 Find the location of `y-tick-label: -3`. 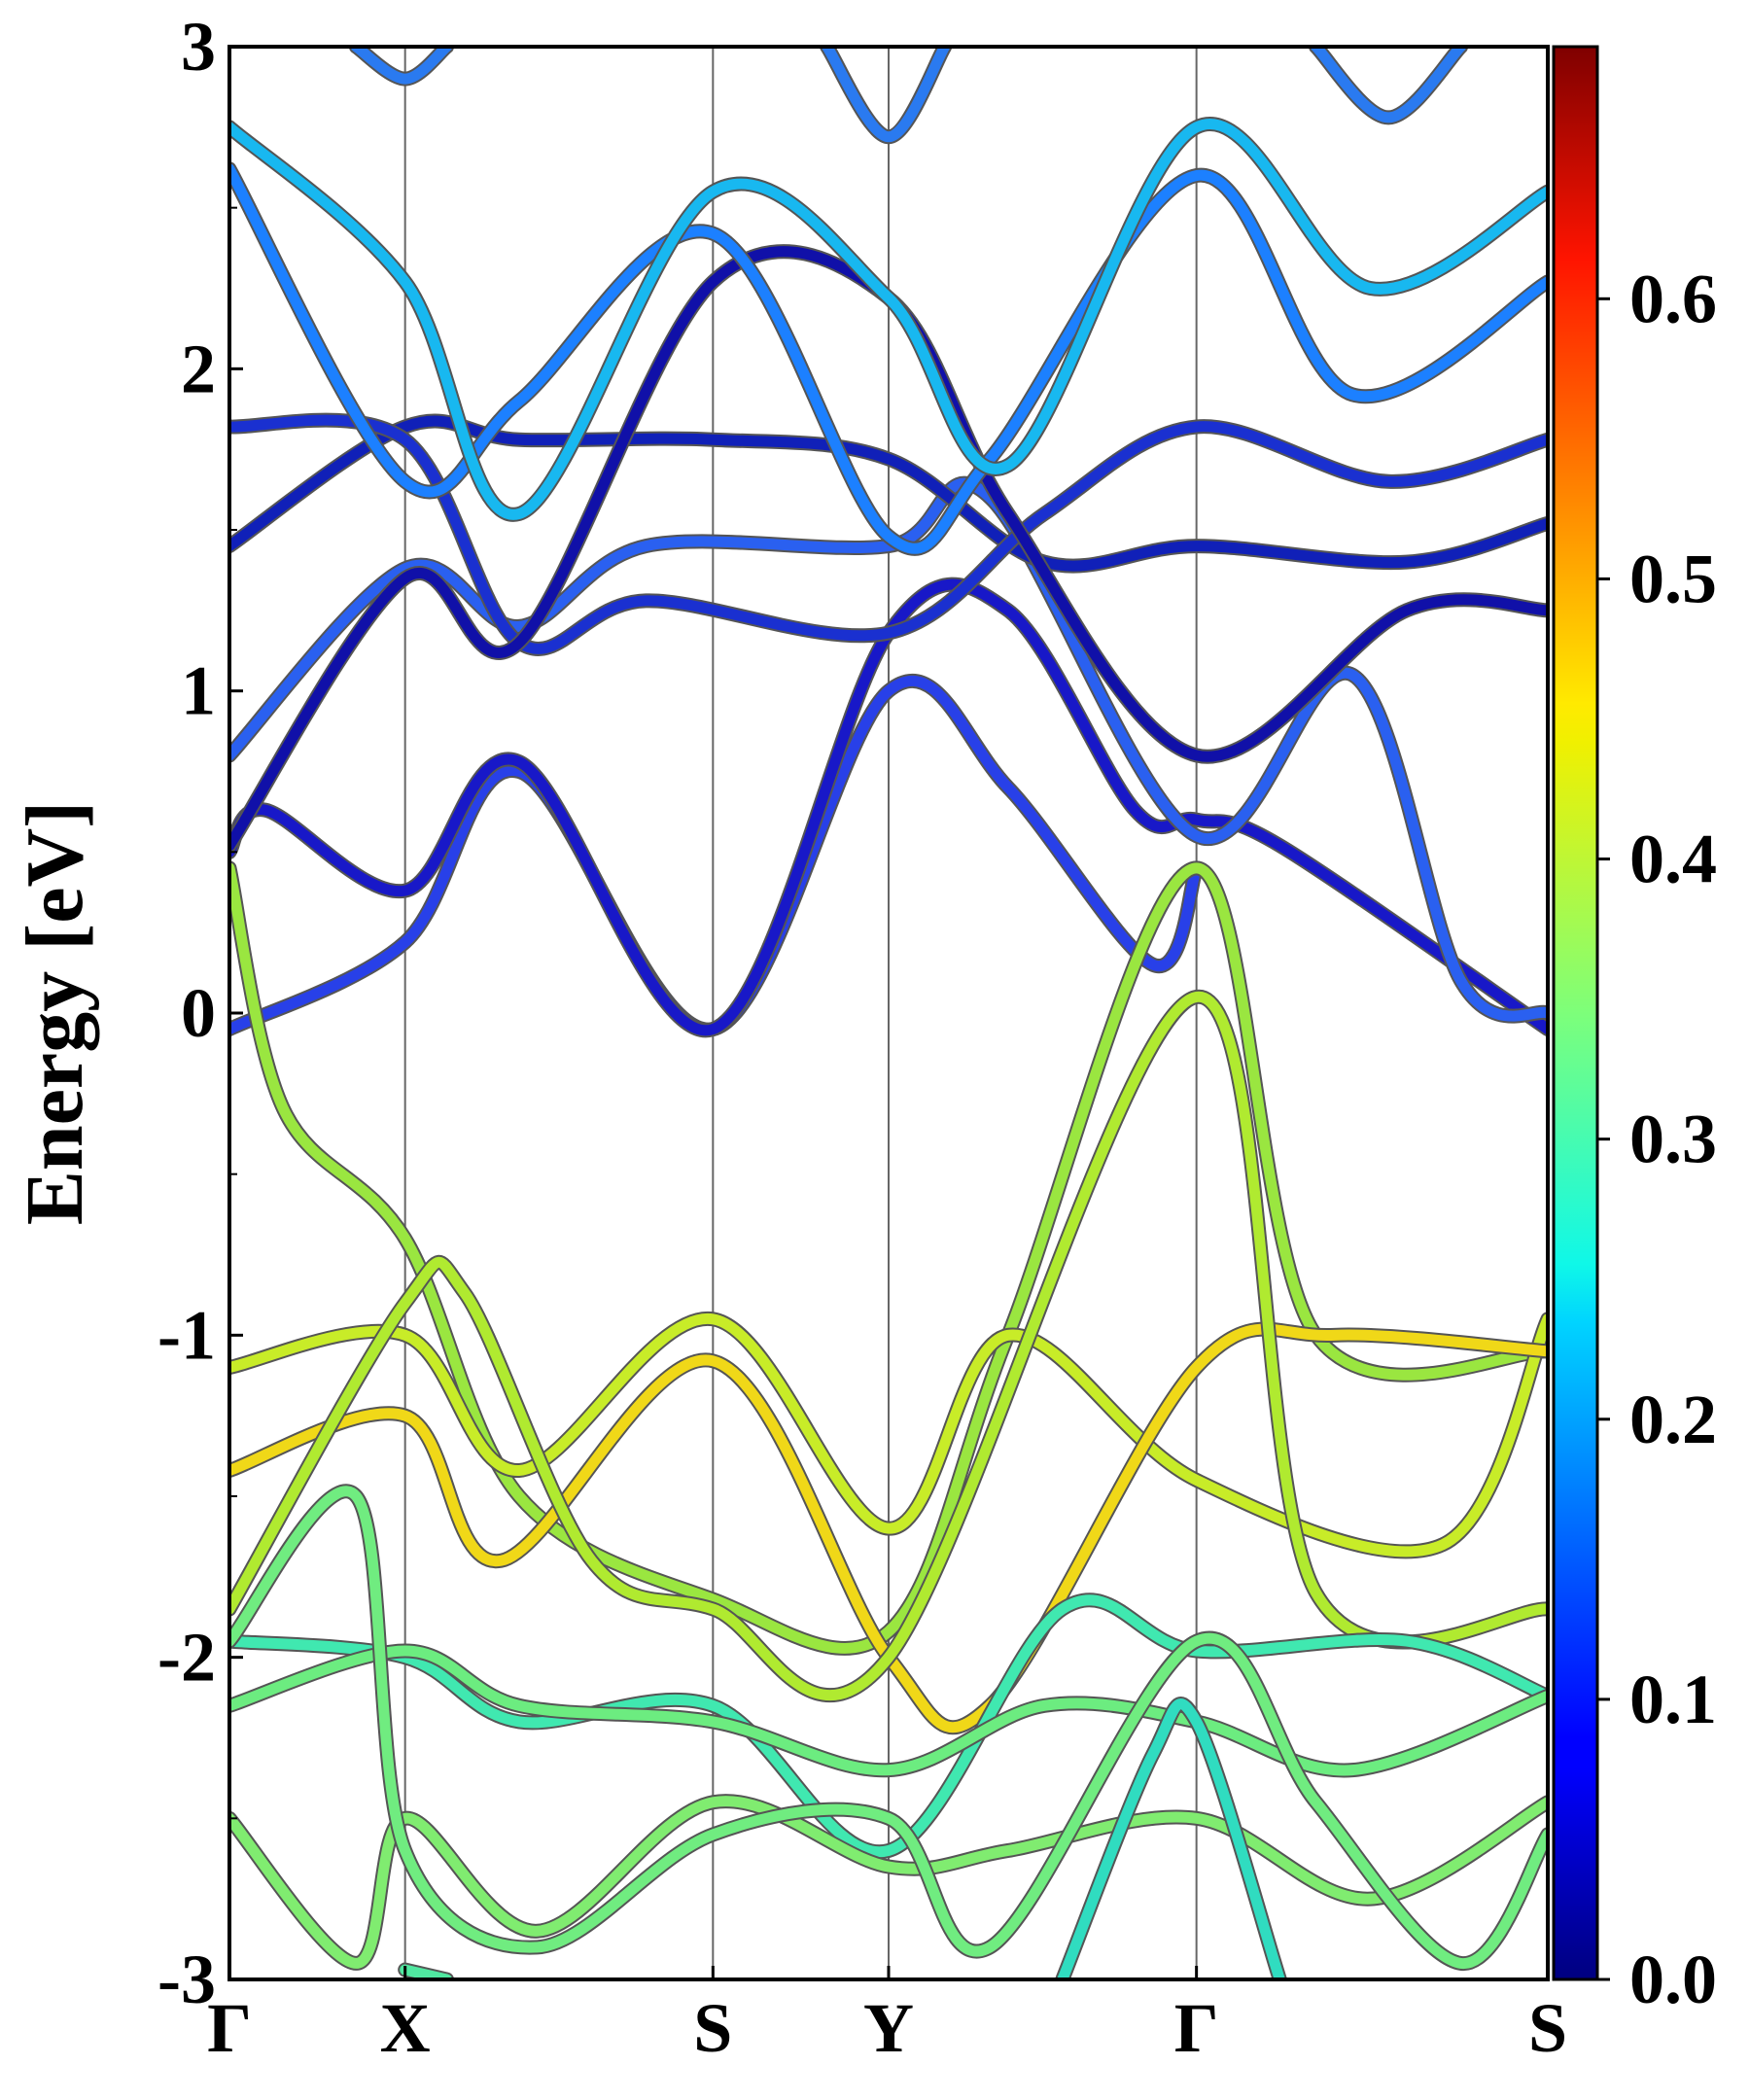

y-tick-label: -3 is located at coordinates (187, 1979).